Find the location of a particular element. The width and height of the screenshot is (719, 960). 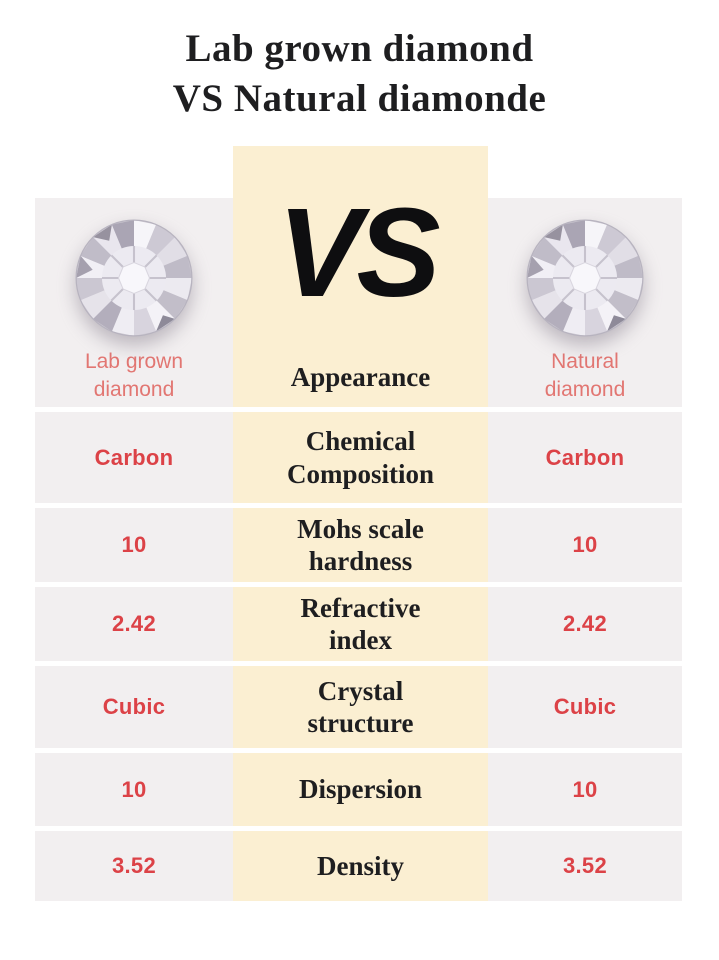

page-title: Lab grown diamond VS Natural diamonde is located at coordinates (359, 62).